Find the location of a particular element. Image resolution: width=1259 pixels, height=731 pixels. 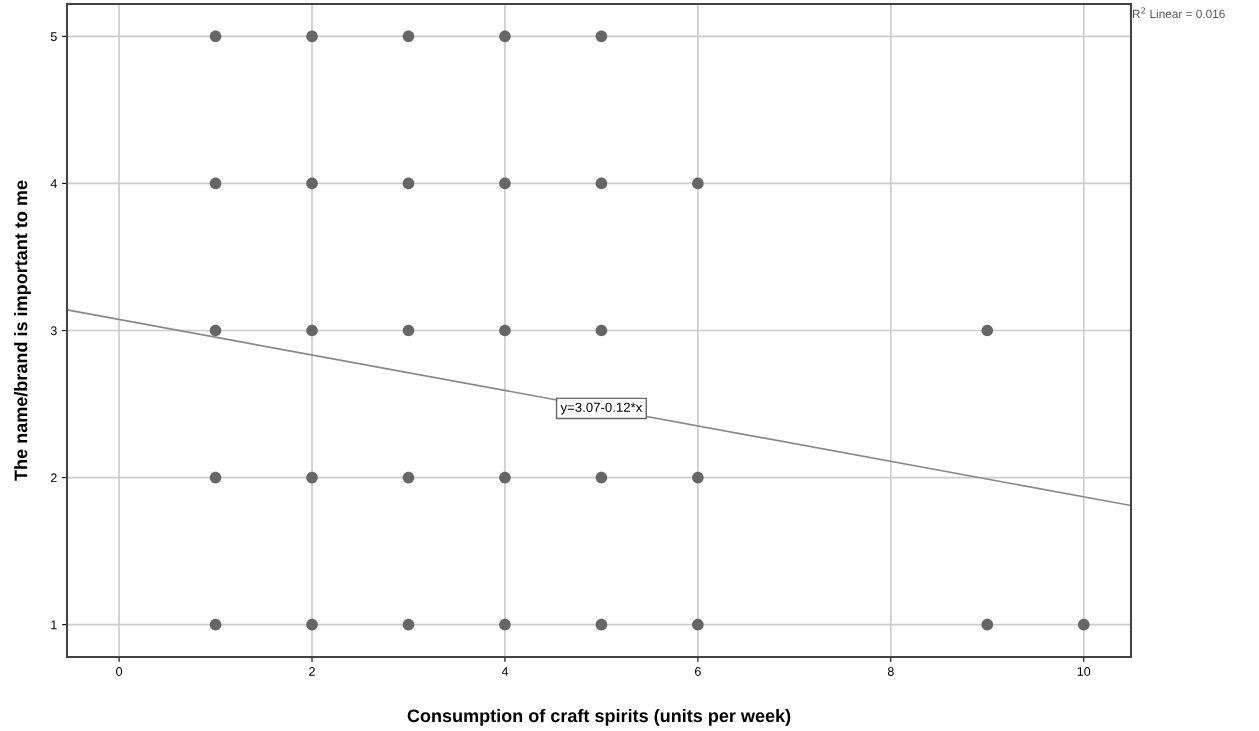

y-tick-label: 4 is located at coordinates (53, 183).